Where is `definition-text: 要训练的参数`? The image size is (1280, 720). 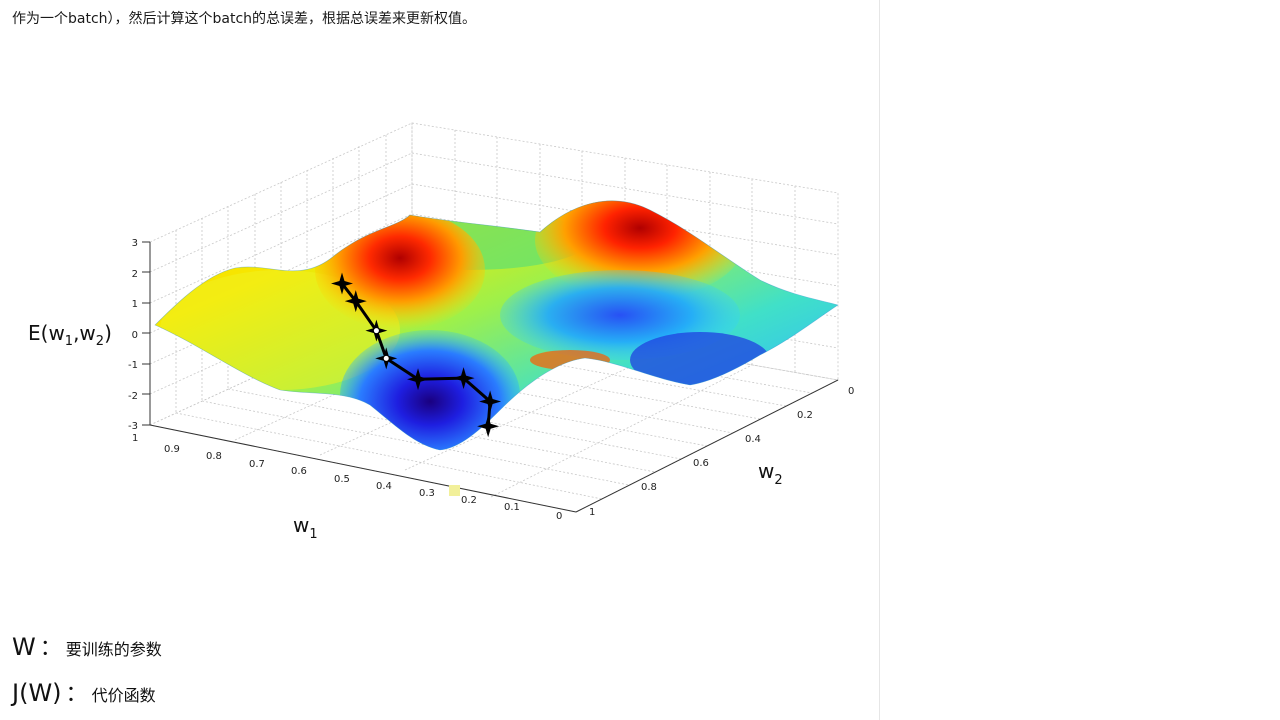 definition-text: 要训练的参数 is located at coordinates (113, 649).